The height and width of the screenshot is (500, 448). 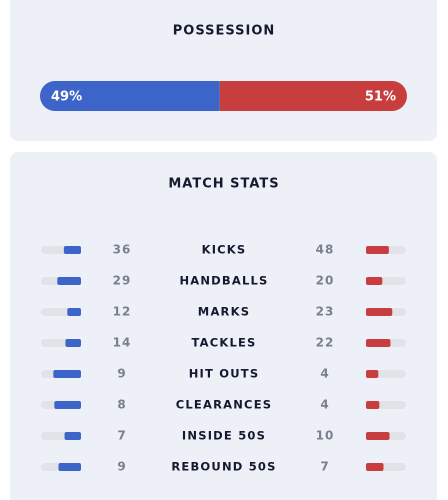 I want to click on stat-name: REBOUND 50S, so click(x=223, y=467).